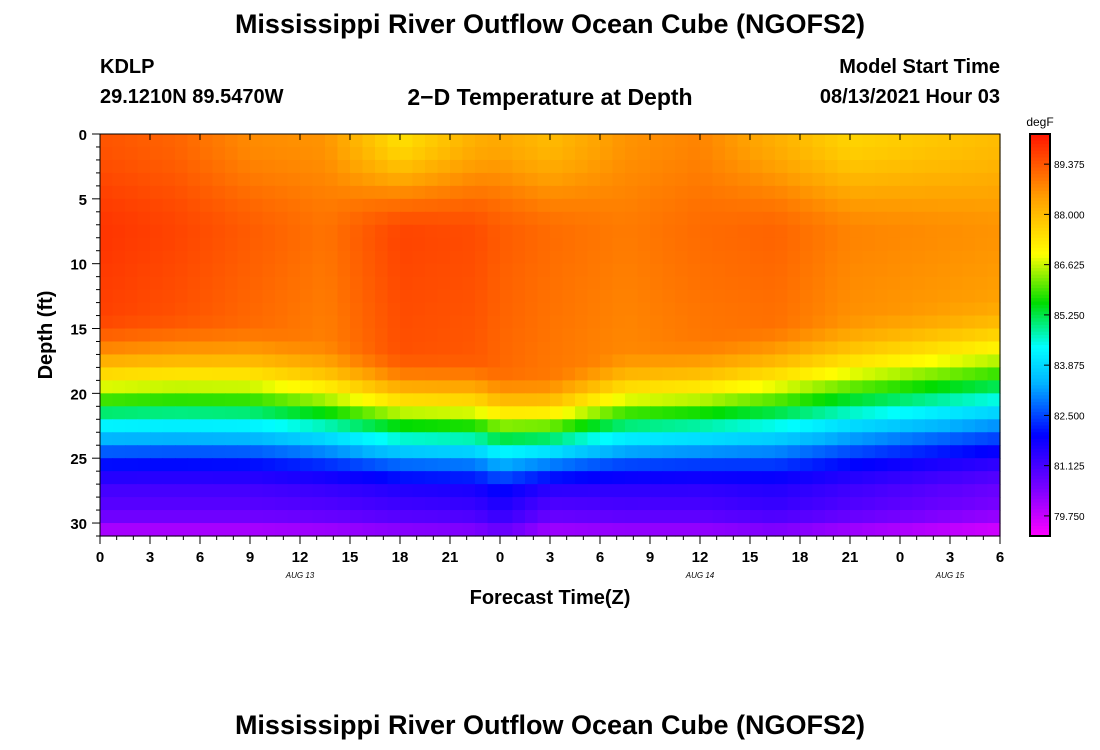 This screenshot has height=750, width=1100. Describe the element at coordinates (1069, 316) in the screenshot. I see `colorbar-tick-label: 85.250` at that location.